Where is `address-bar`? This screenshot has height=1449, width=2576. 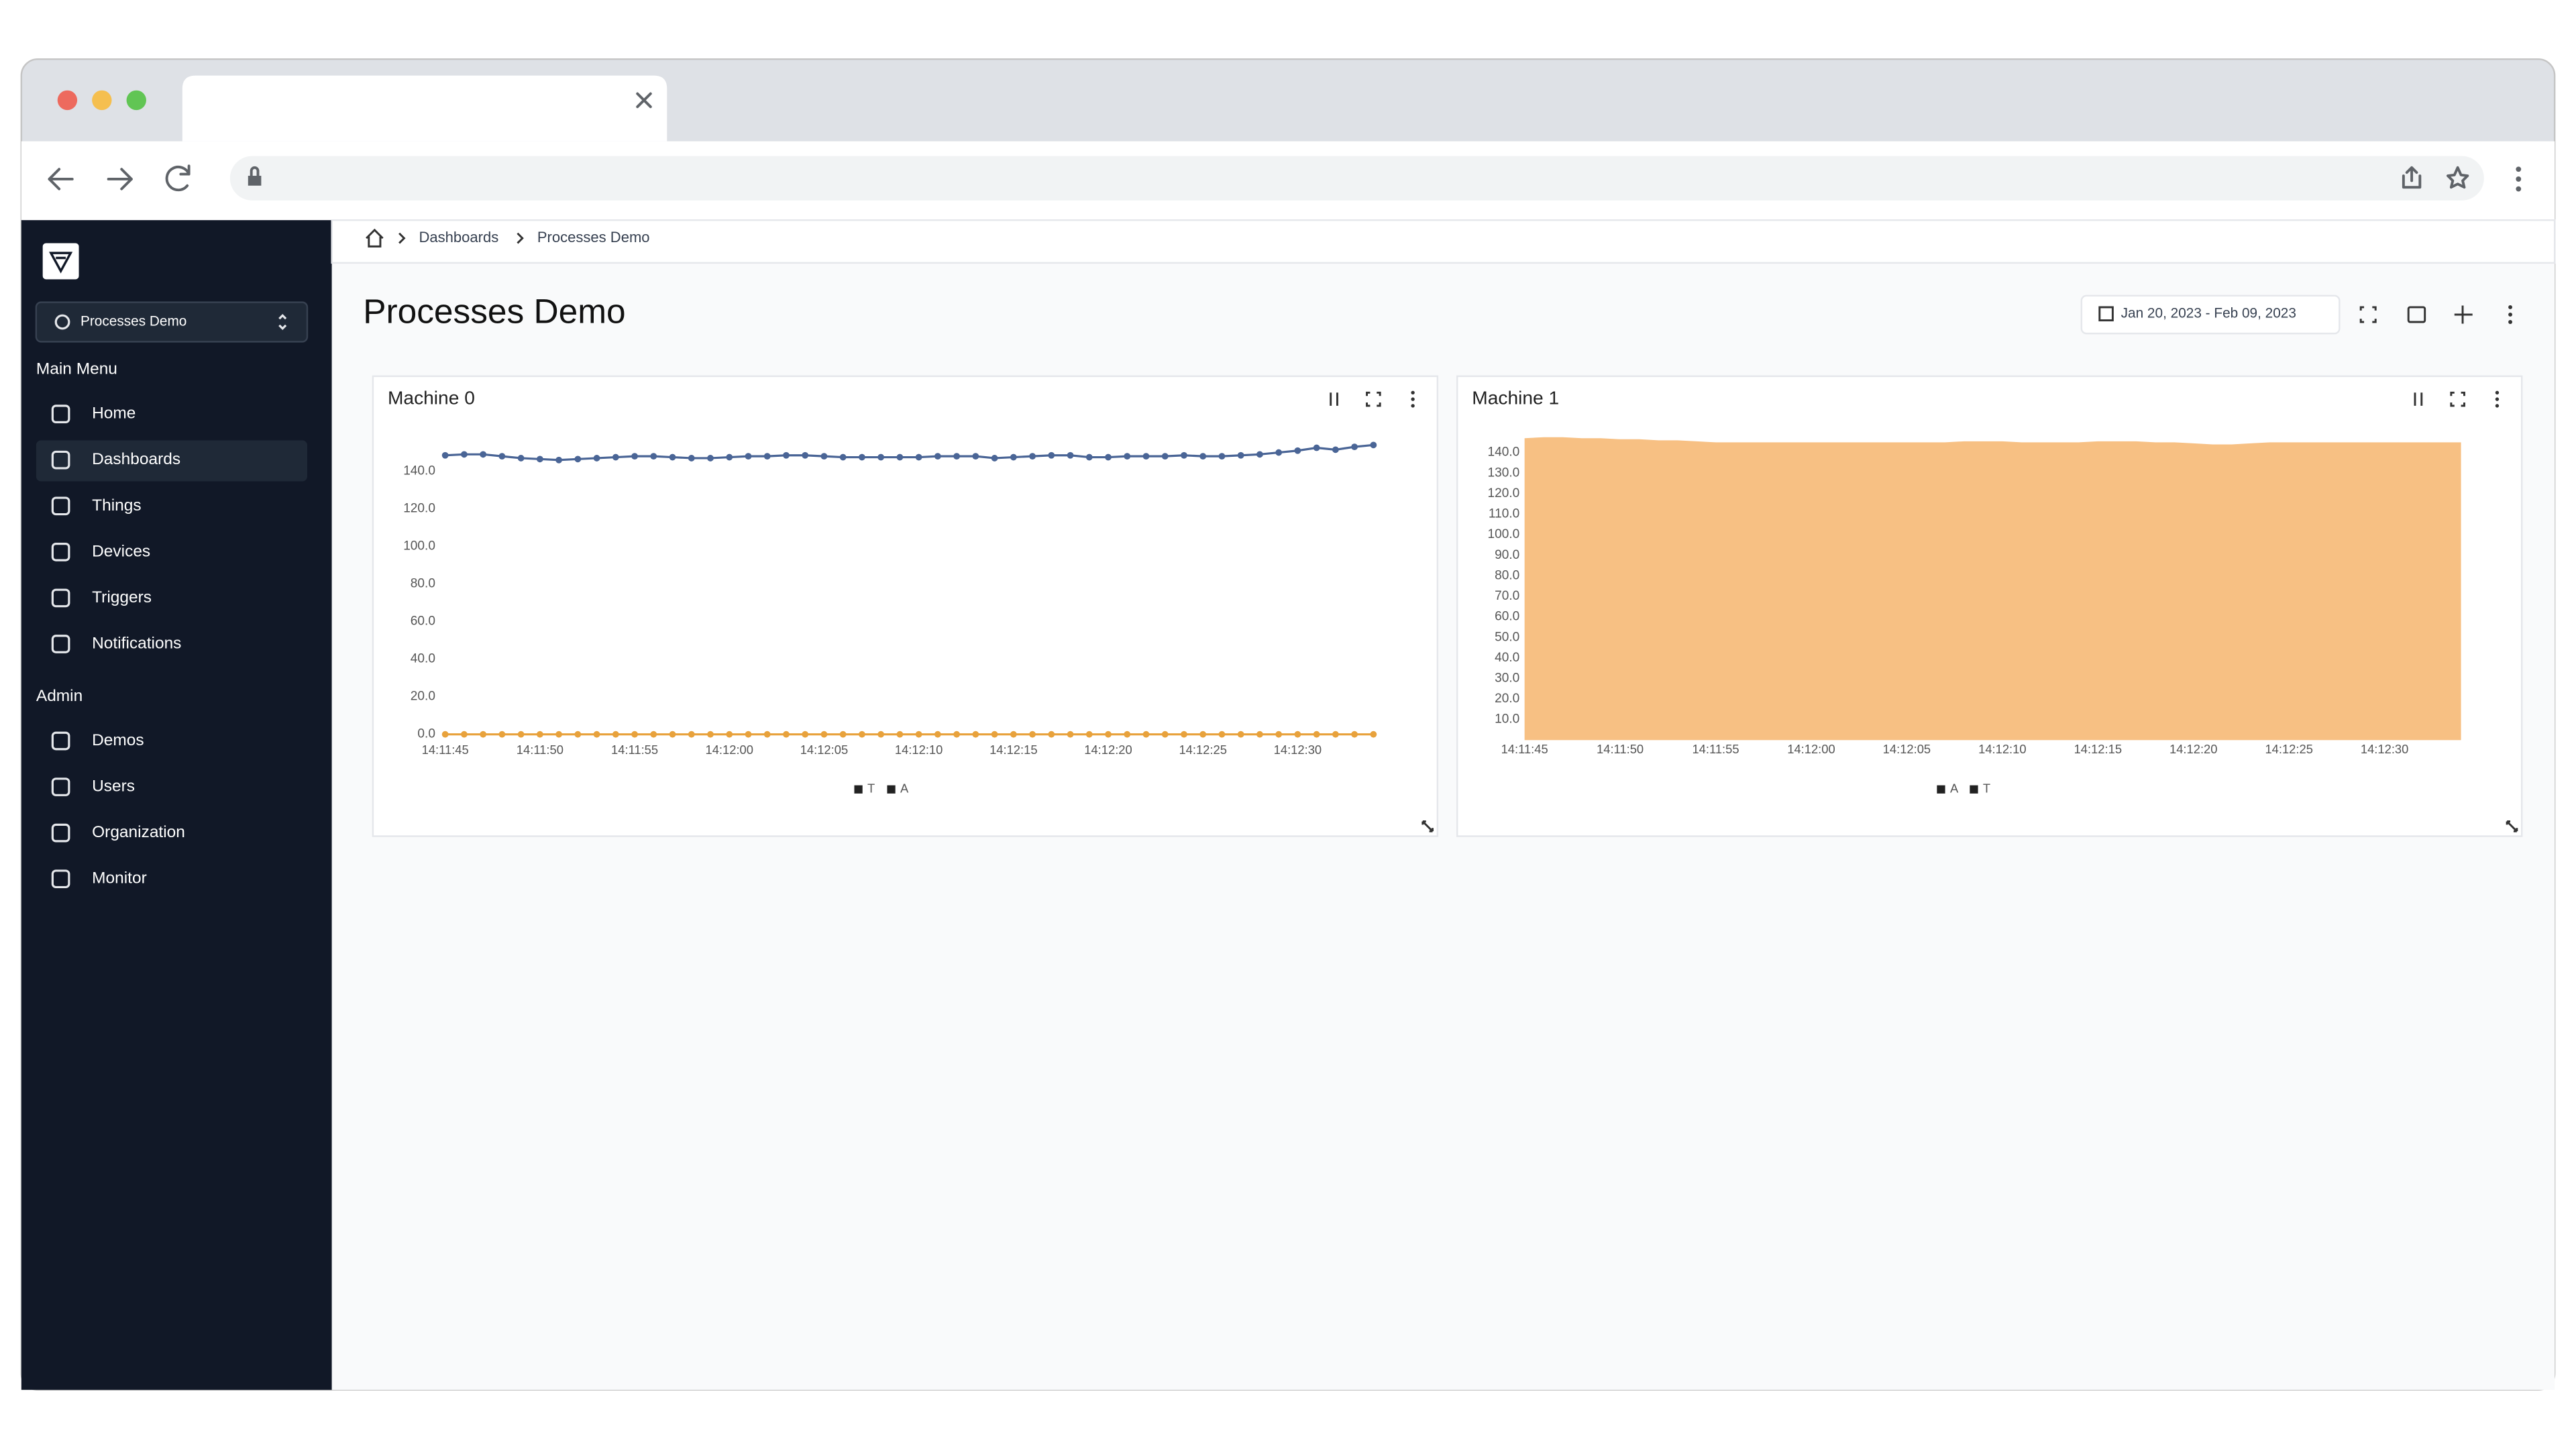 address-bar is located at coordinates (1356, 178).